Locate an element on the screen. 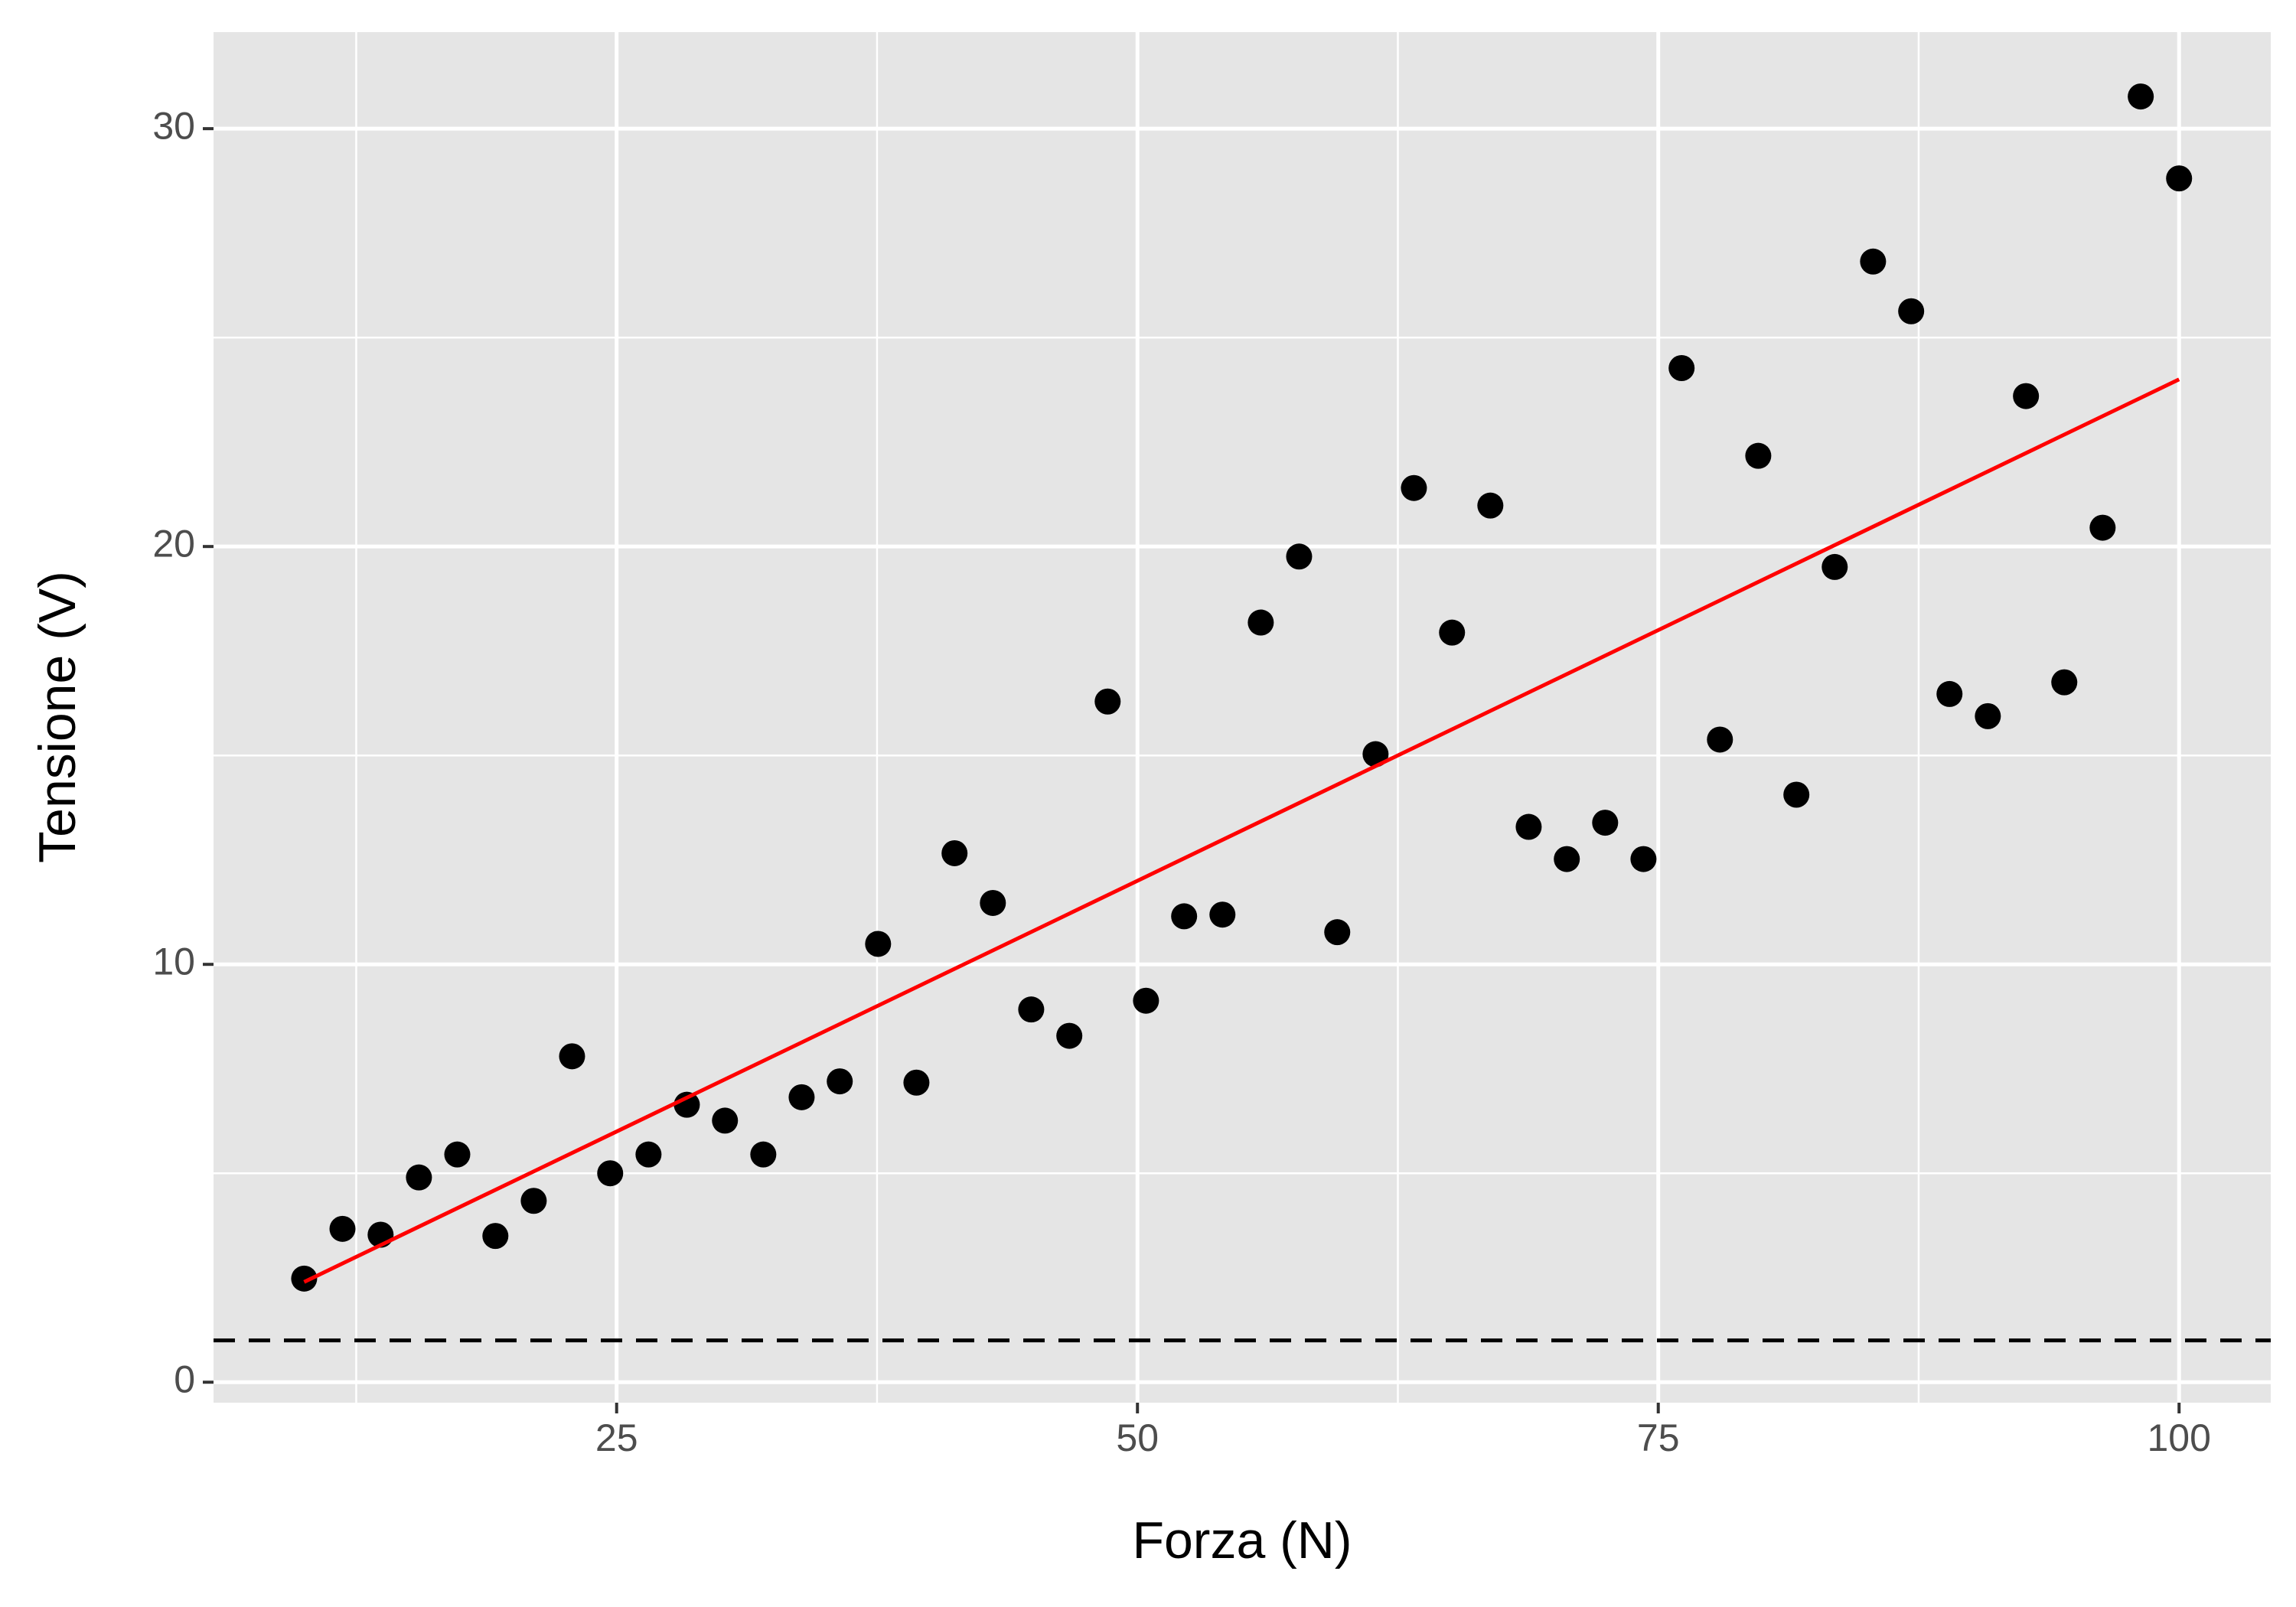 The height and width of the screenshot is (1607, 2296). x-tick-label: 75 is located at coordinates (1658, 1437).